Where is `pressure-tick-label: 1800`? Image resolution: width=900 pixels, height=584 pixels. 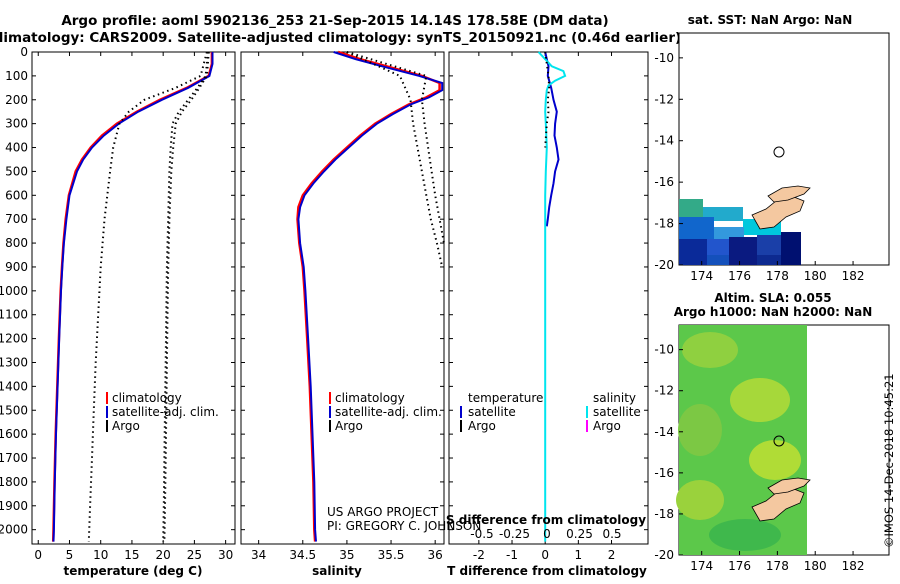 pressure-tick-label: 1800 is located at coordinates (14, 482).